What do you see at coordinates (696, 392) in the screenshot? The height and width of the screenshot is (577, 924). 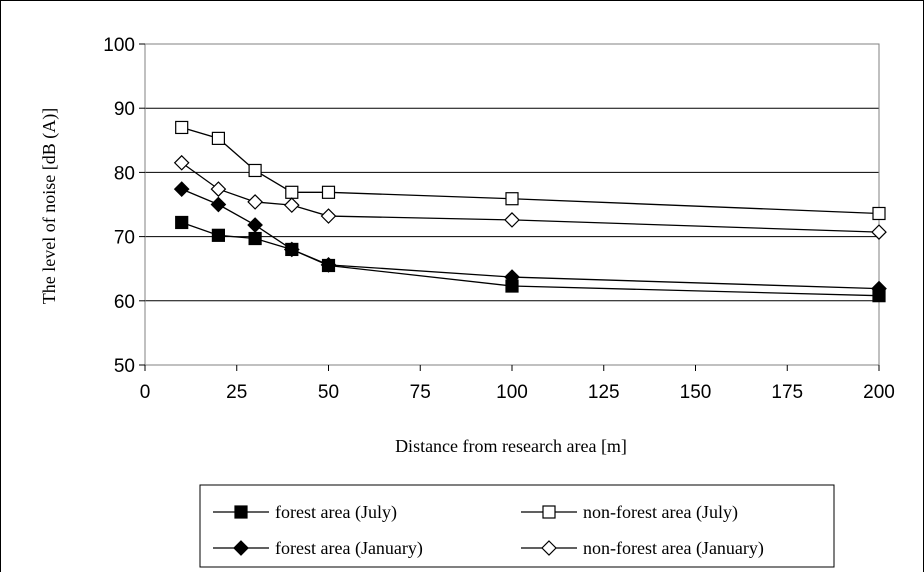 I see `x-tick-label: 150` at bounding box center [696, 392].